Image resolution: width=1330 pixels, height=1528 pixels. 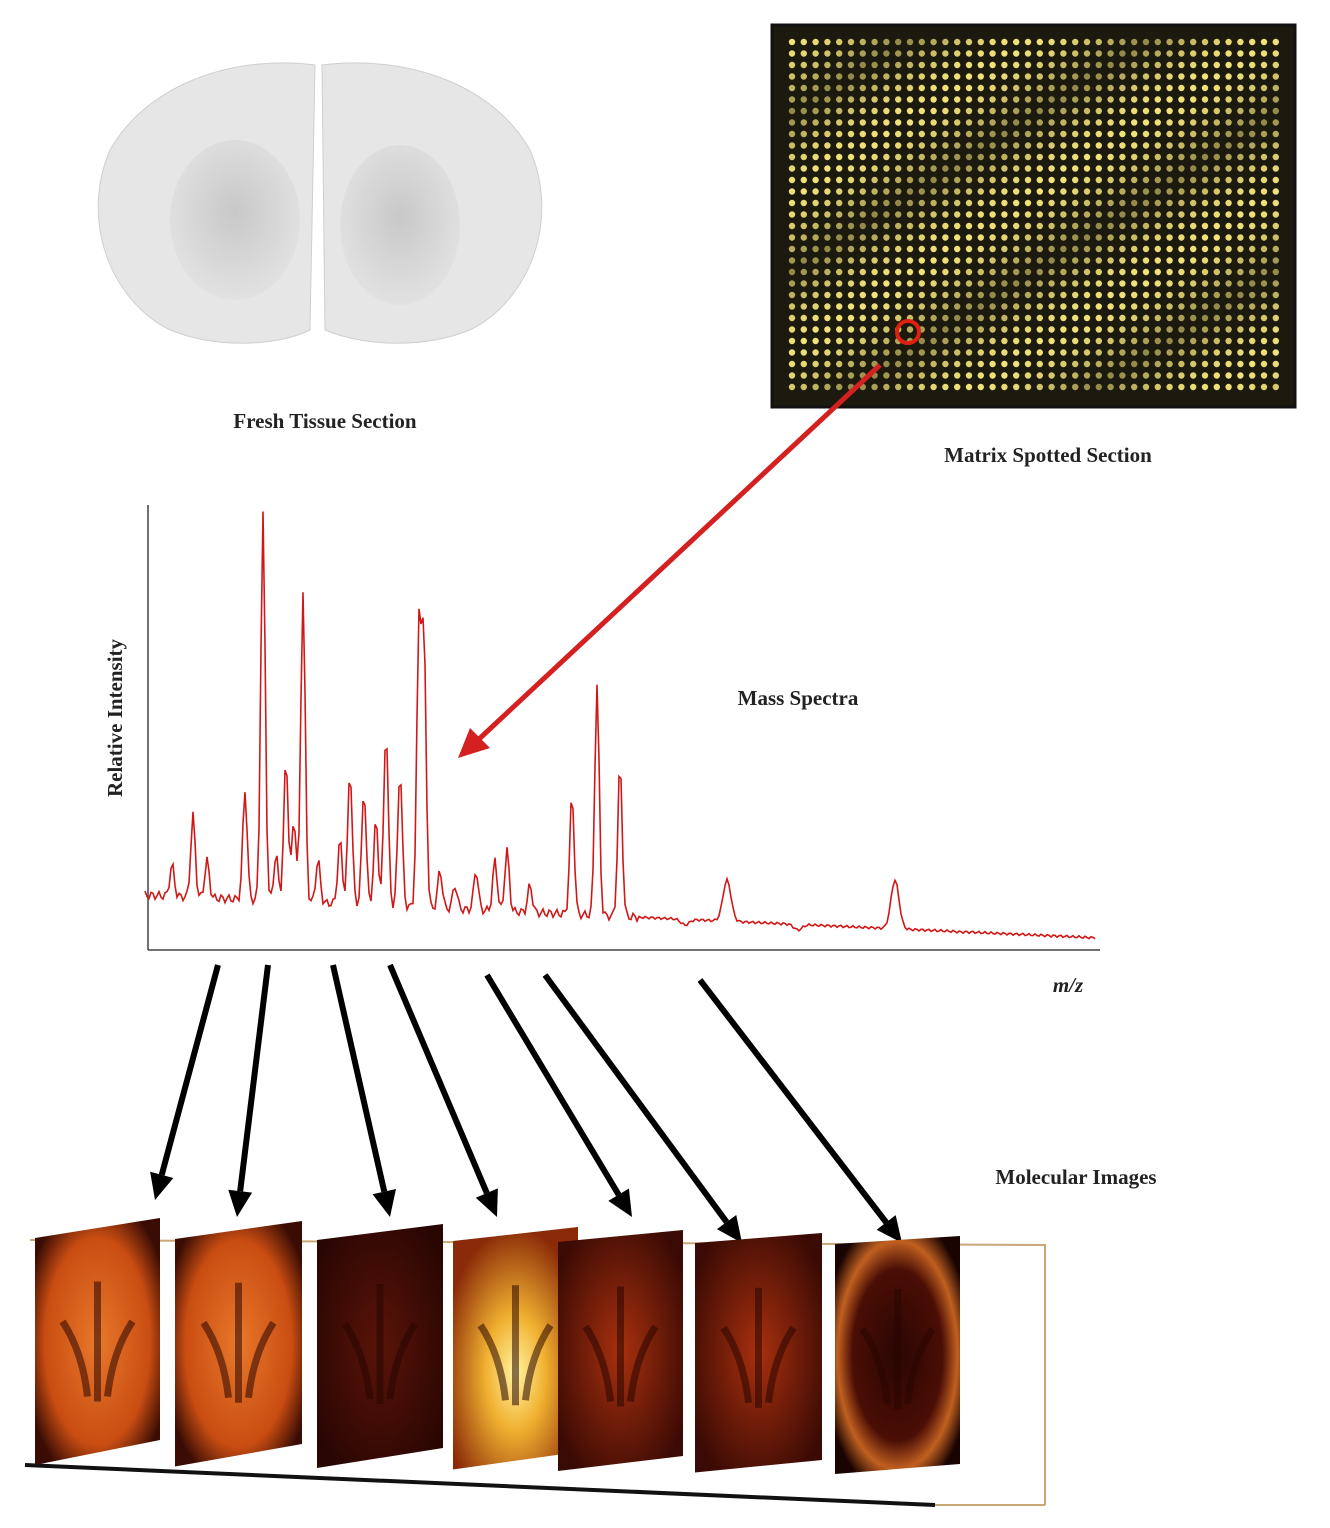 What do you see at coordinates (235, 220) in the screenshot?
I see `region` at bounding box center [235, 220].